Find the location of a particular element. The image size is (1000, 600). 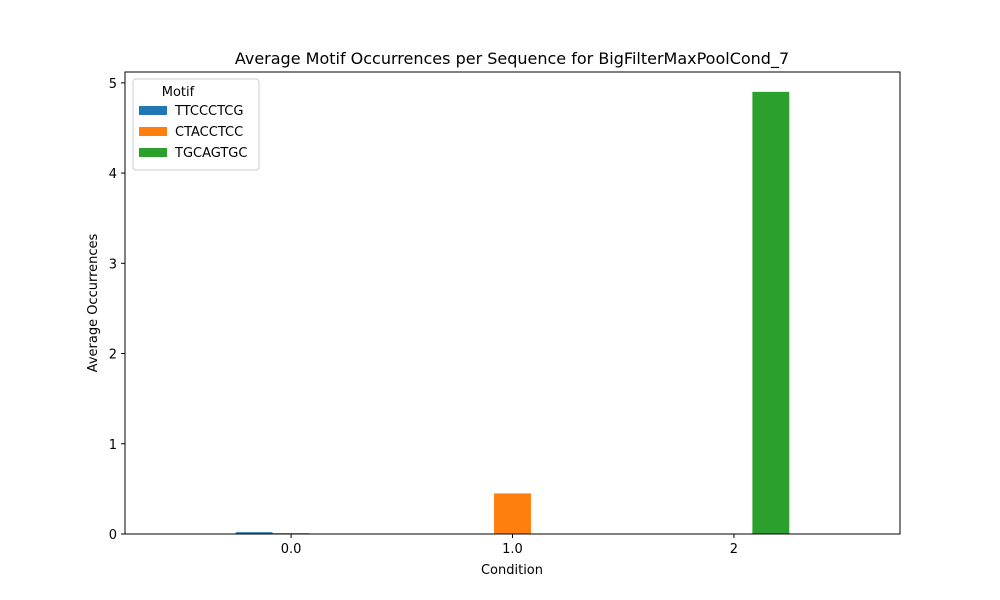

legend-entry-ttccctcg: TTCCCTCG is located at coordinates (208, 111).